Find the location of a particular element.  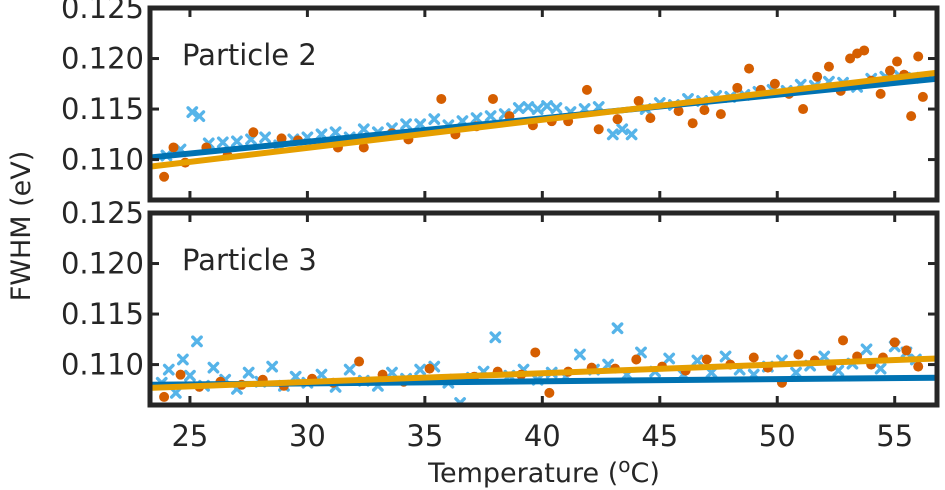

plot-area is located at coordinates (543, 363).